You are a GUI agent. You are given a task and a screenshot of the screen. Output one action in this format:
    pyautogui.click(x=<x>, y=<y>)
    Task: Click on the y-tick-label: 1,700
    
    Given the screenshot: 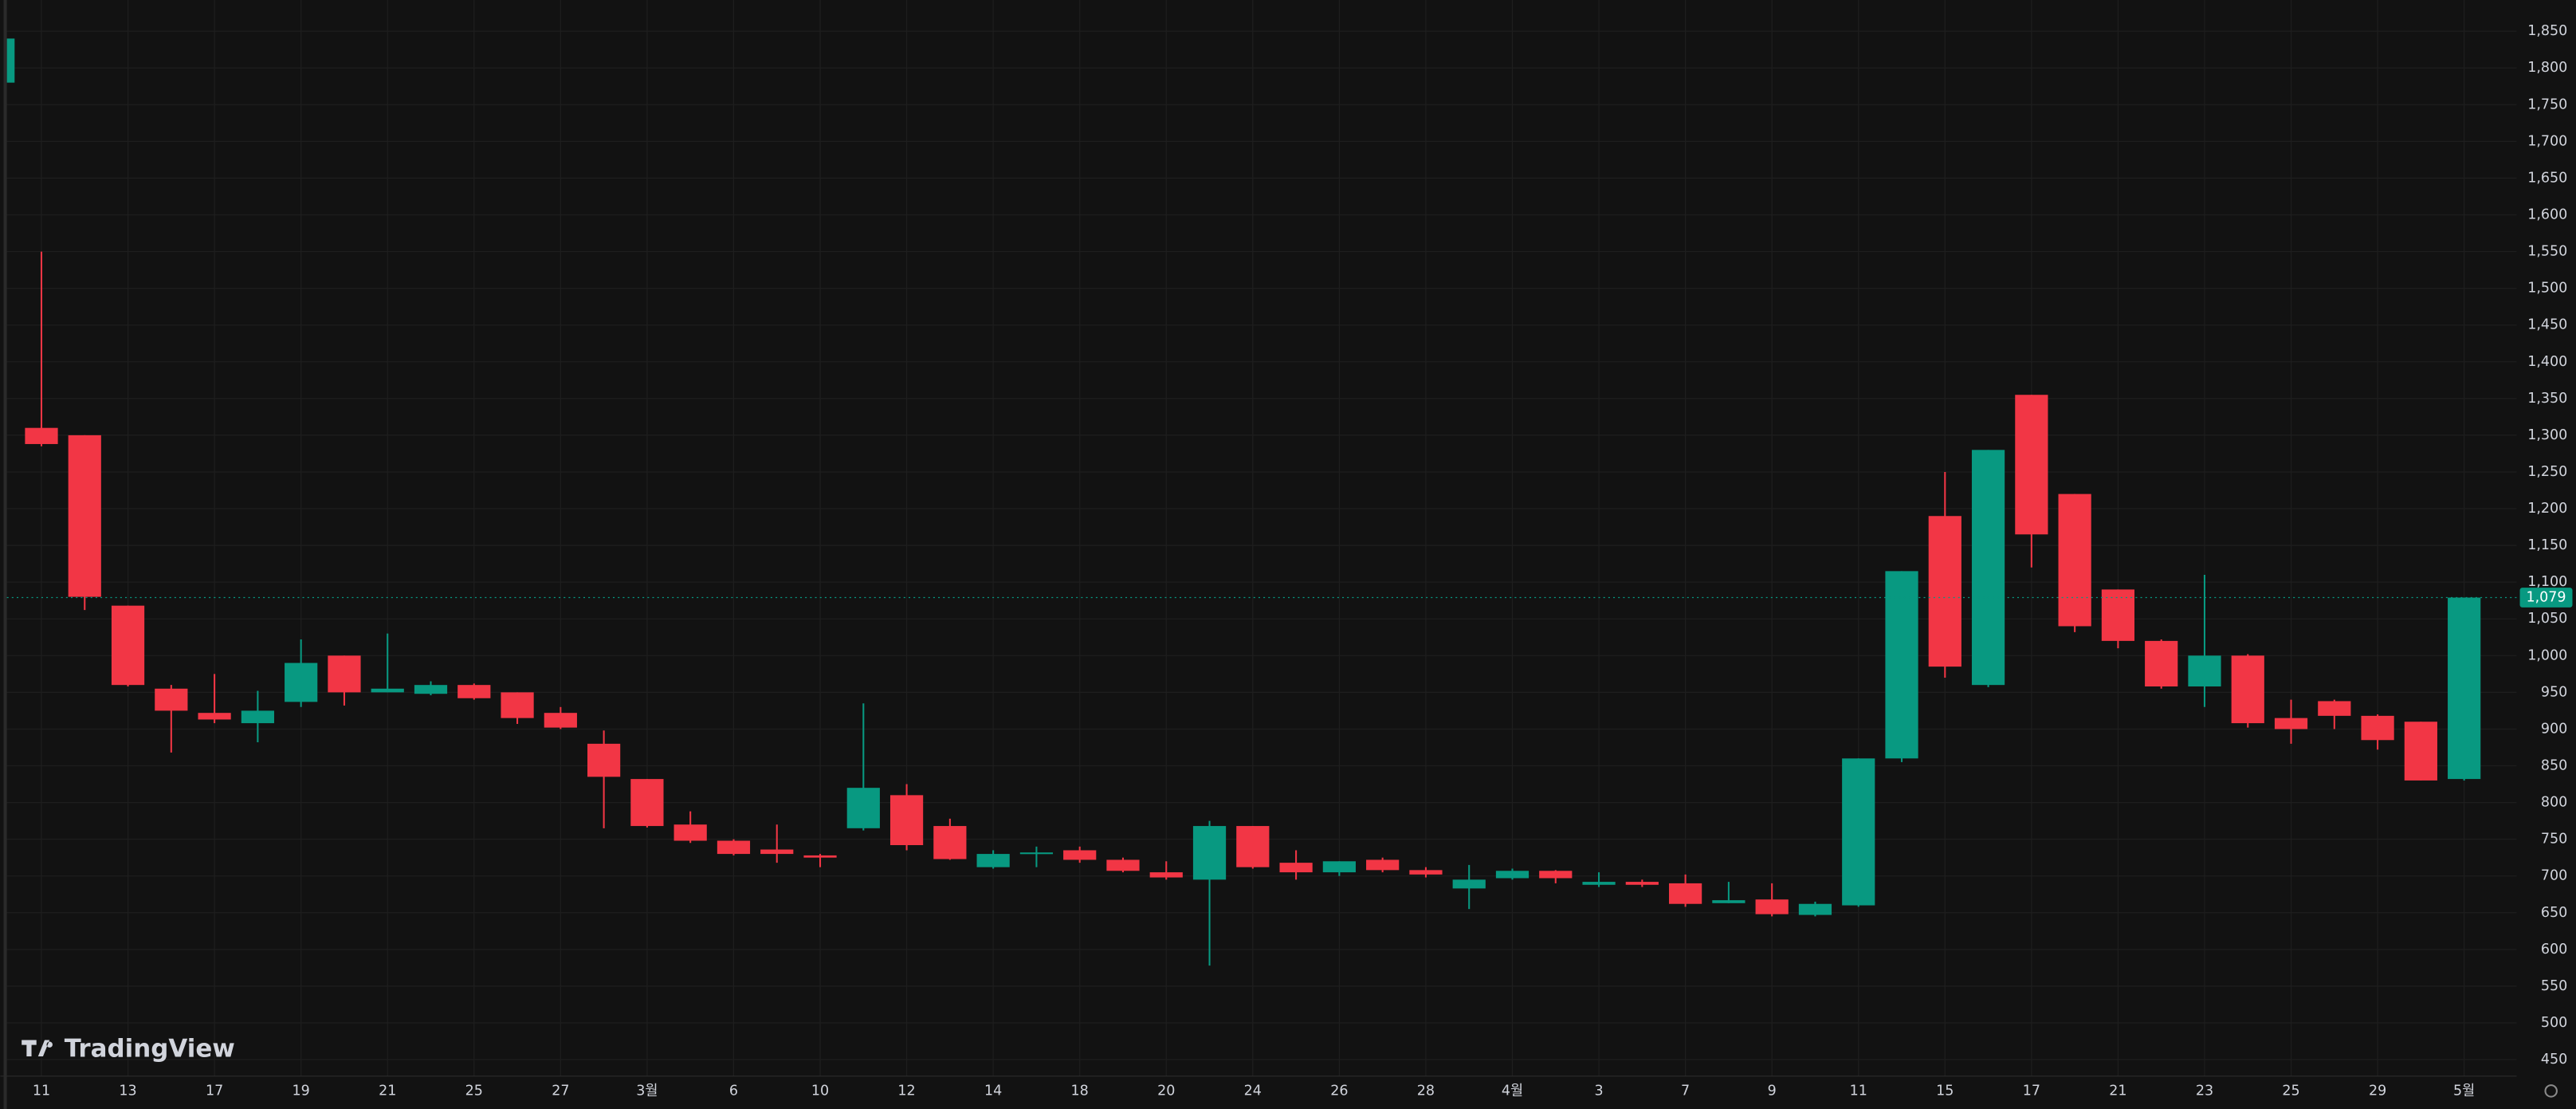 What is the action you would take?
    pyautogui.click(x=2547, y=141)
    